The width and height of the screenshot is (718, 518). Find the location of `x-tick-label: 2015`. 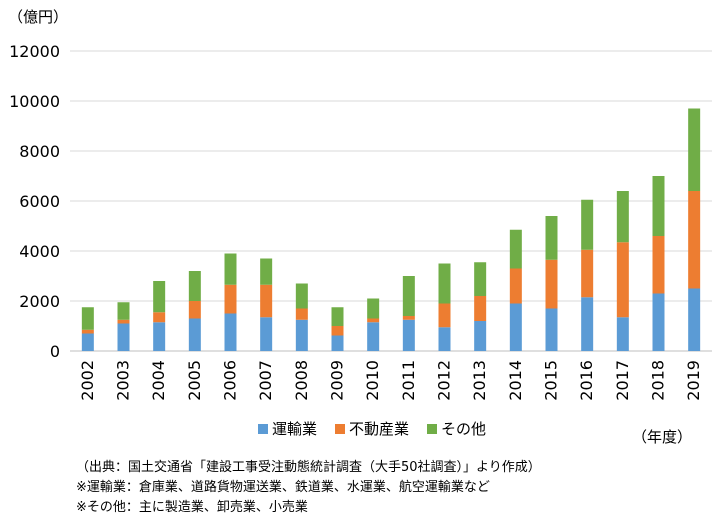

x-tick-label: 2015 is located at coordinates (551, 380).